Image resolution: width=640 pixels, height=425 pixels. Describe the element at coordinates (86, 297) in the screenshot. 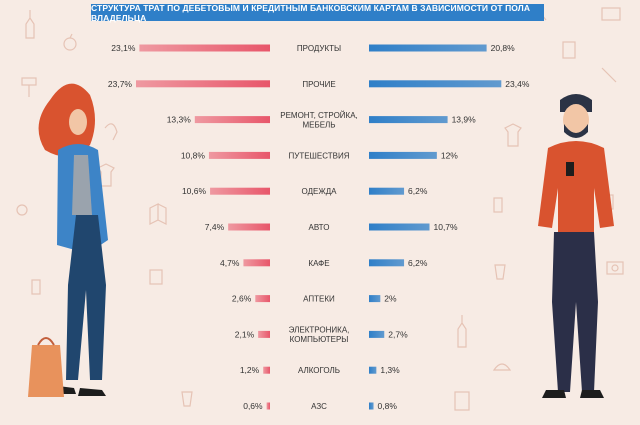

I see `woman-trousers` at that location.